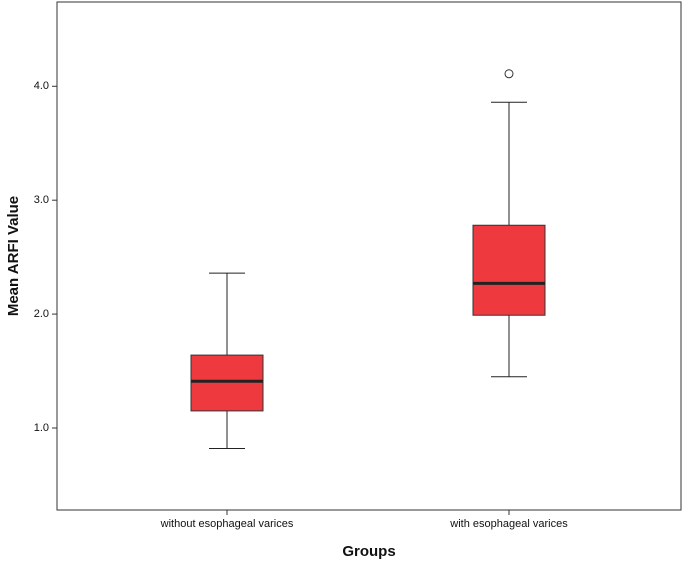 The image size is (685, 565). What do you see at coordinates (368, 551) in the screenshot?
I see `x-axis-title: Groups` at bounding box center [368, 551].